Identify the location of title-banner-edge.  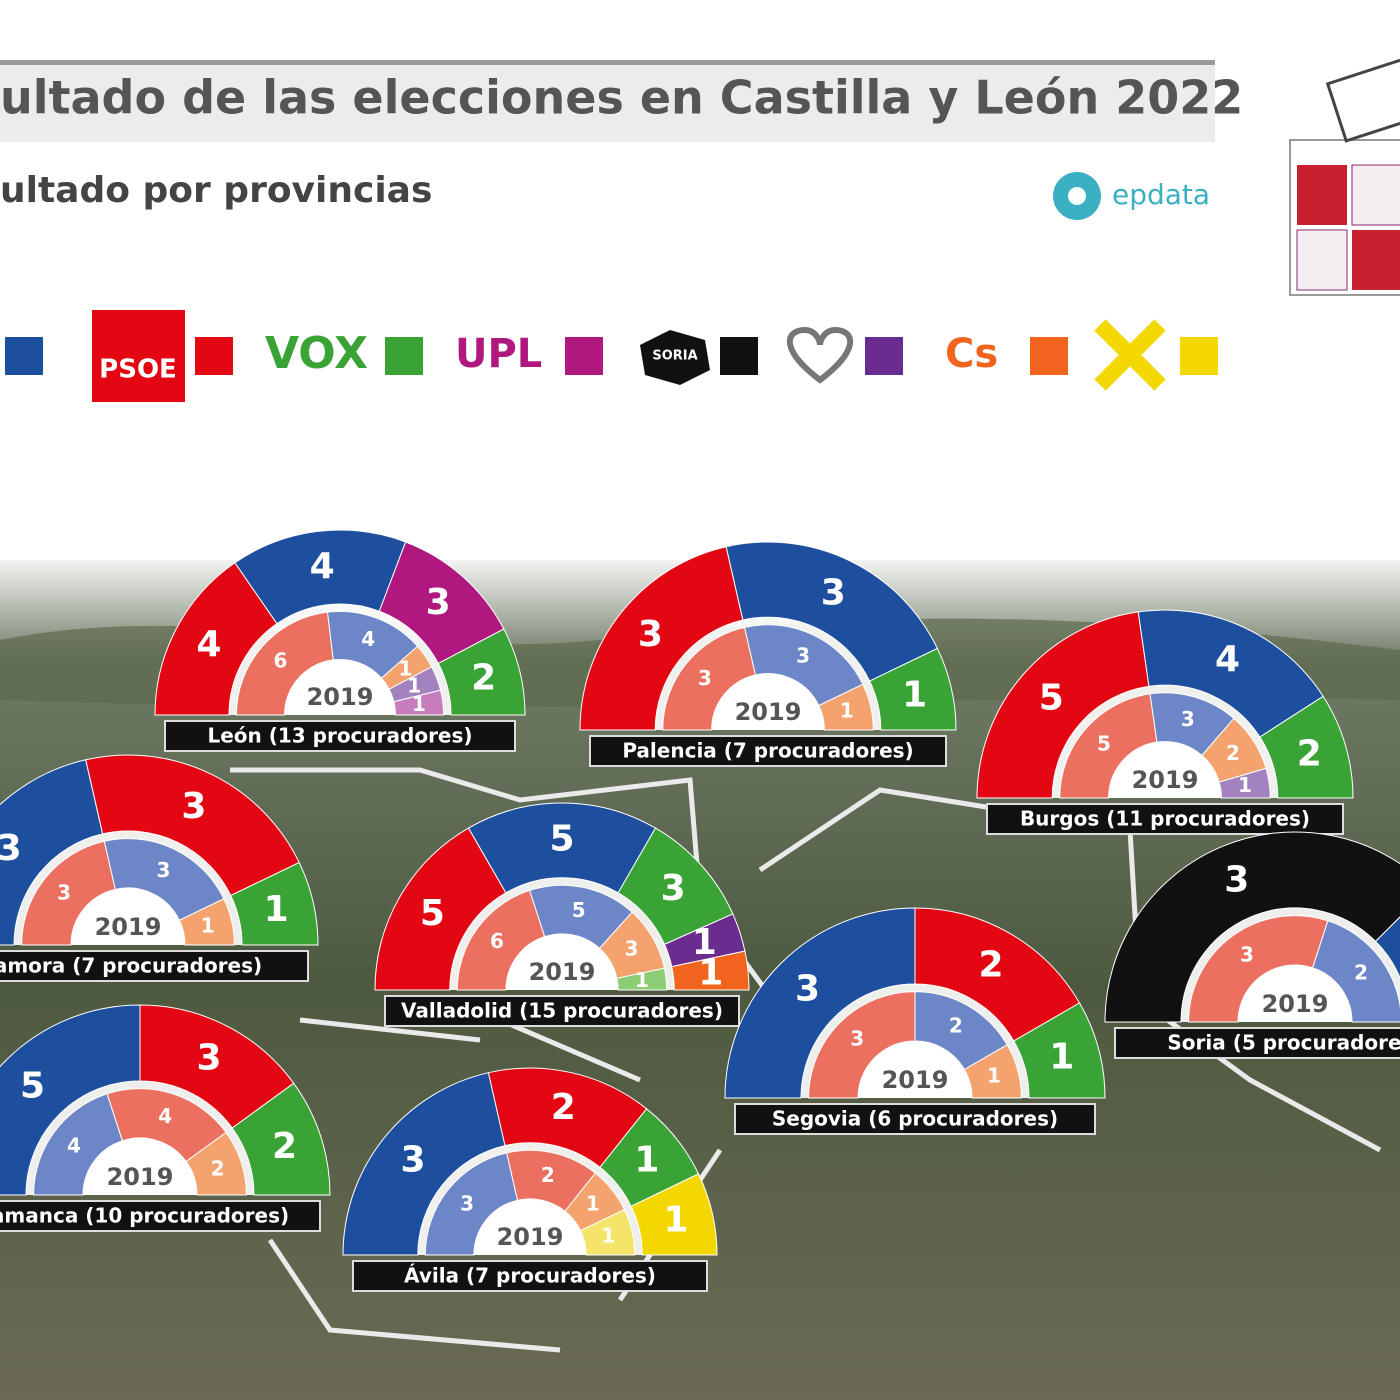
(607, 62).